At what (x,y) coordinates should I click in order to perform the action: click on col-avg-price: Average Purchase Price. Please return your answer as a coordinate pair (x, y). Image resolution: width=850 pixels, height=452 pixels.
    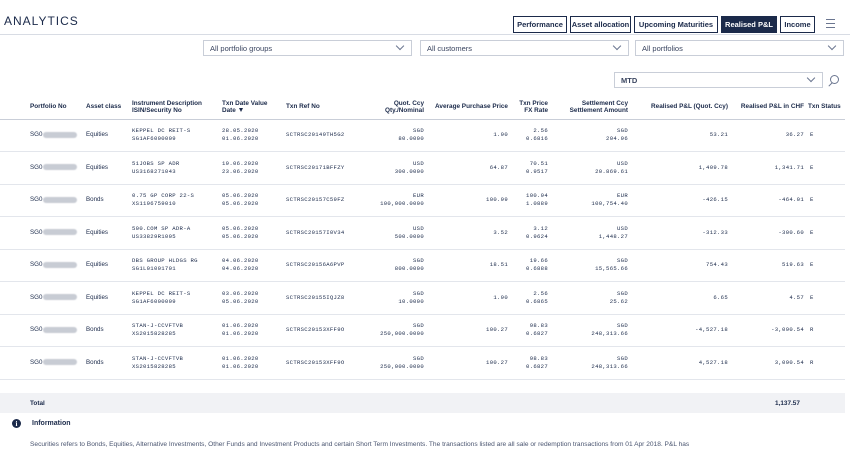
    Looking at the image, I should click on (468, 107).